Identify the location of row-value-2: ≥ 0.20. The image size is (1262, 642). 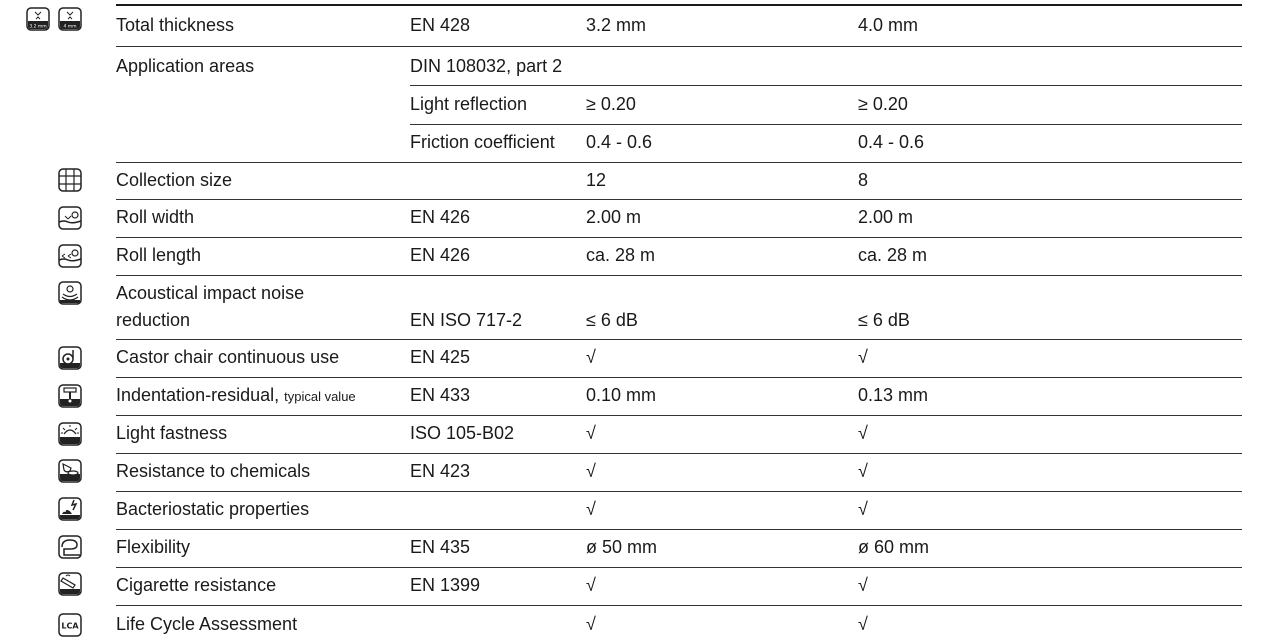
(883, 104).